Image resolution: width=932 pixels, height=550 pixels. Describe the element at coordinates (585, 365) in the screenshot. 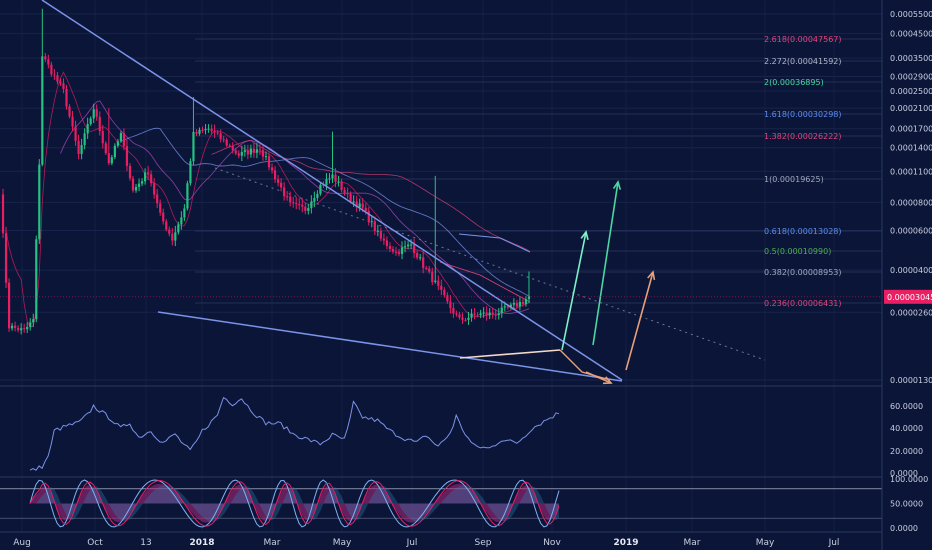

I see `projection-path` at that location.